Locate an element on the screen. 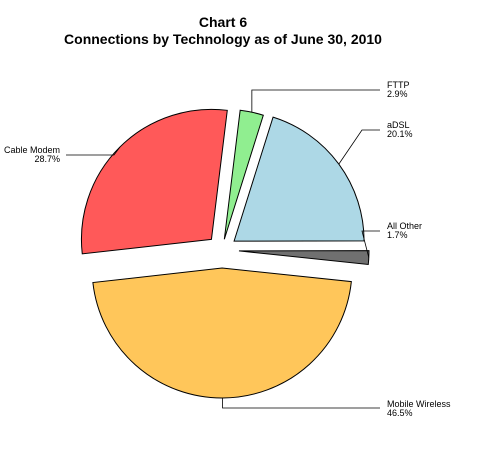  pie-slice-all-other is located at coordinates (304, 258).